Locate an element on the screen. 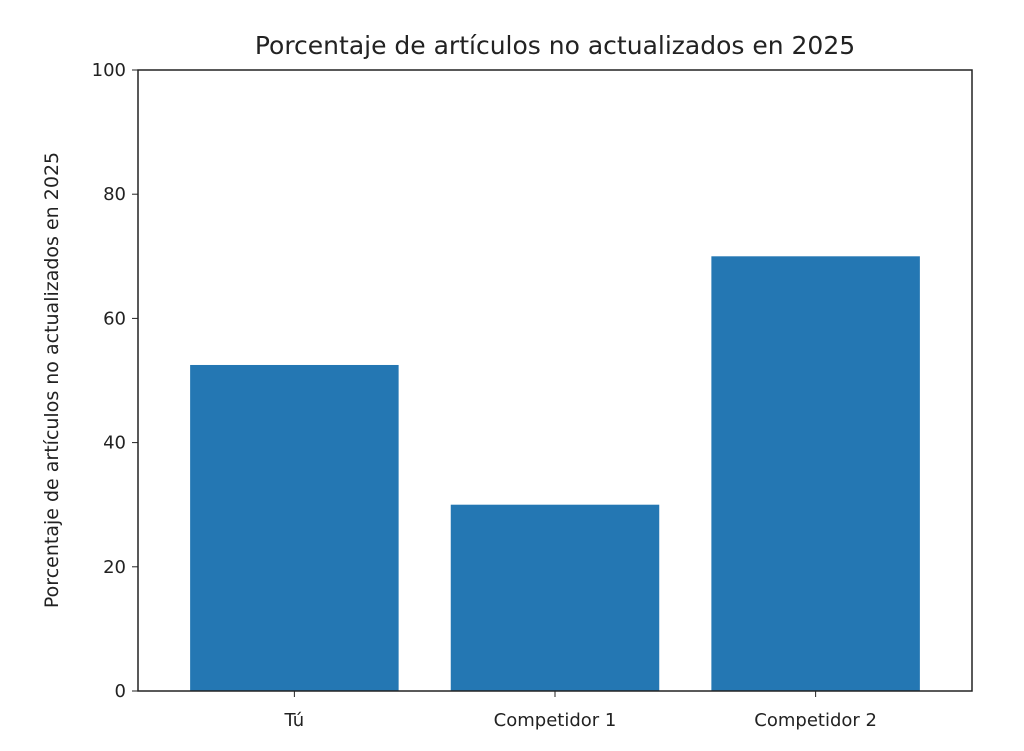  x-axis-ticks: Tú Competidor 1 Competidor 2 is located at coordinates (580, 711).